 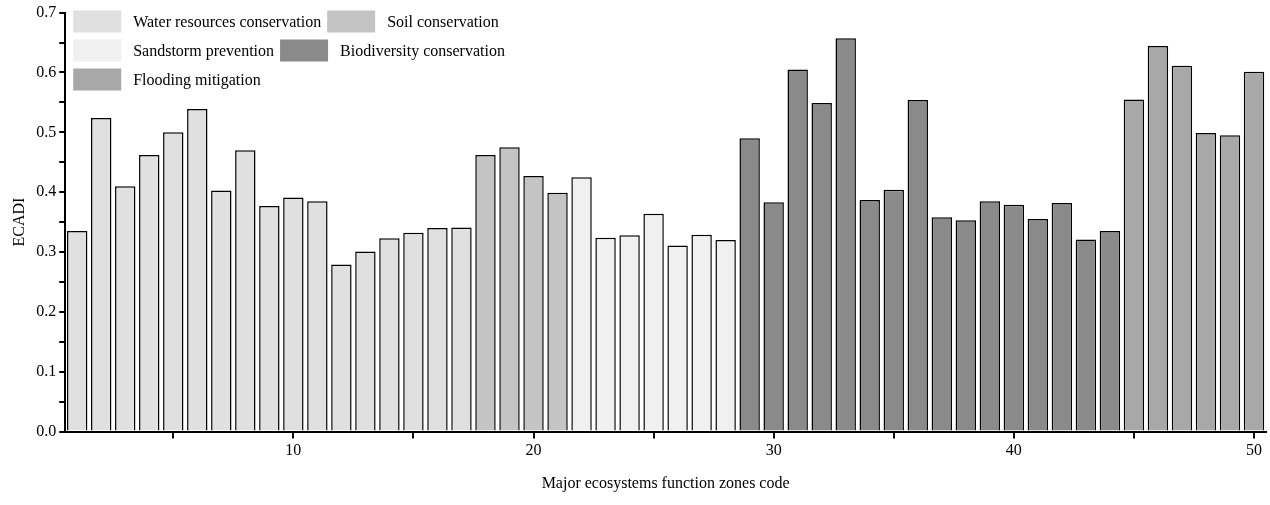 I want to click on y-tick-label: 0.3, so click(x=46, y=251).